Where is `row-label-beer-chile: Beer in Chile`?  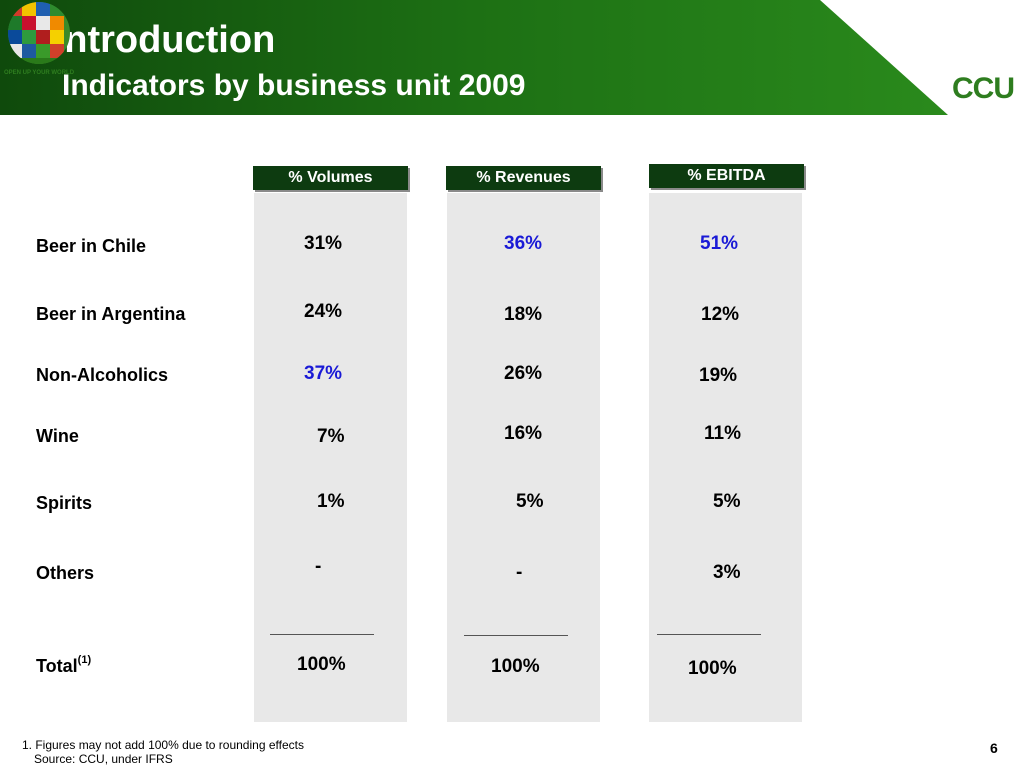
row-label-beer-chile: Beer in Chile is located at coordinates (91, 246).